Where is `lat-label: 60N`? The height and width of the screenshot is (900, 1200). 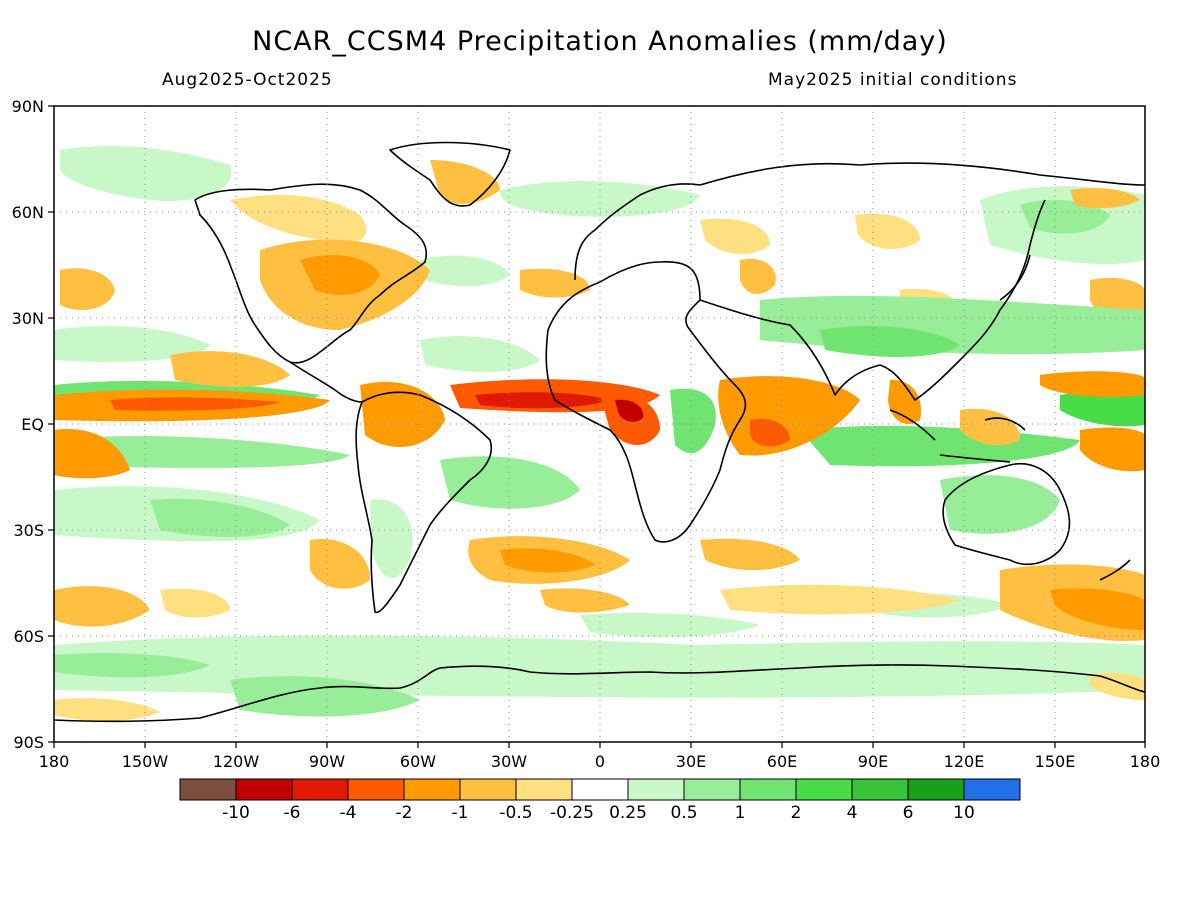 lat-label: 60N is located at coordinates (28, 212).